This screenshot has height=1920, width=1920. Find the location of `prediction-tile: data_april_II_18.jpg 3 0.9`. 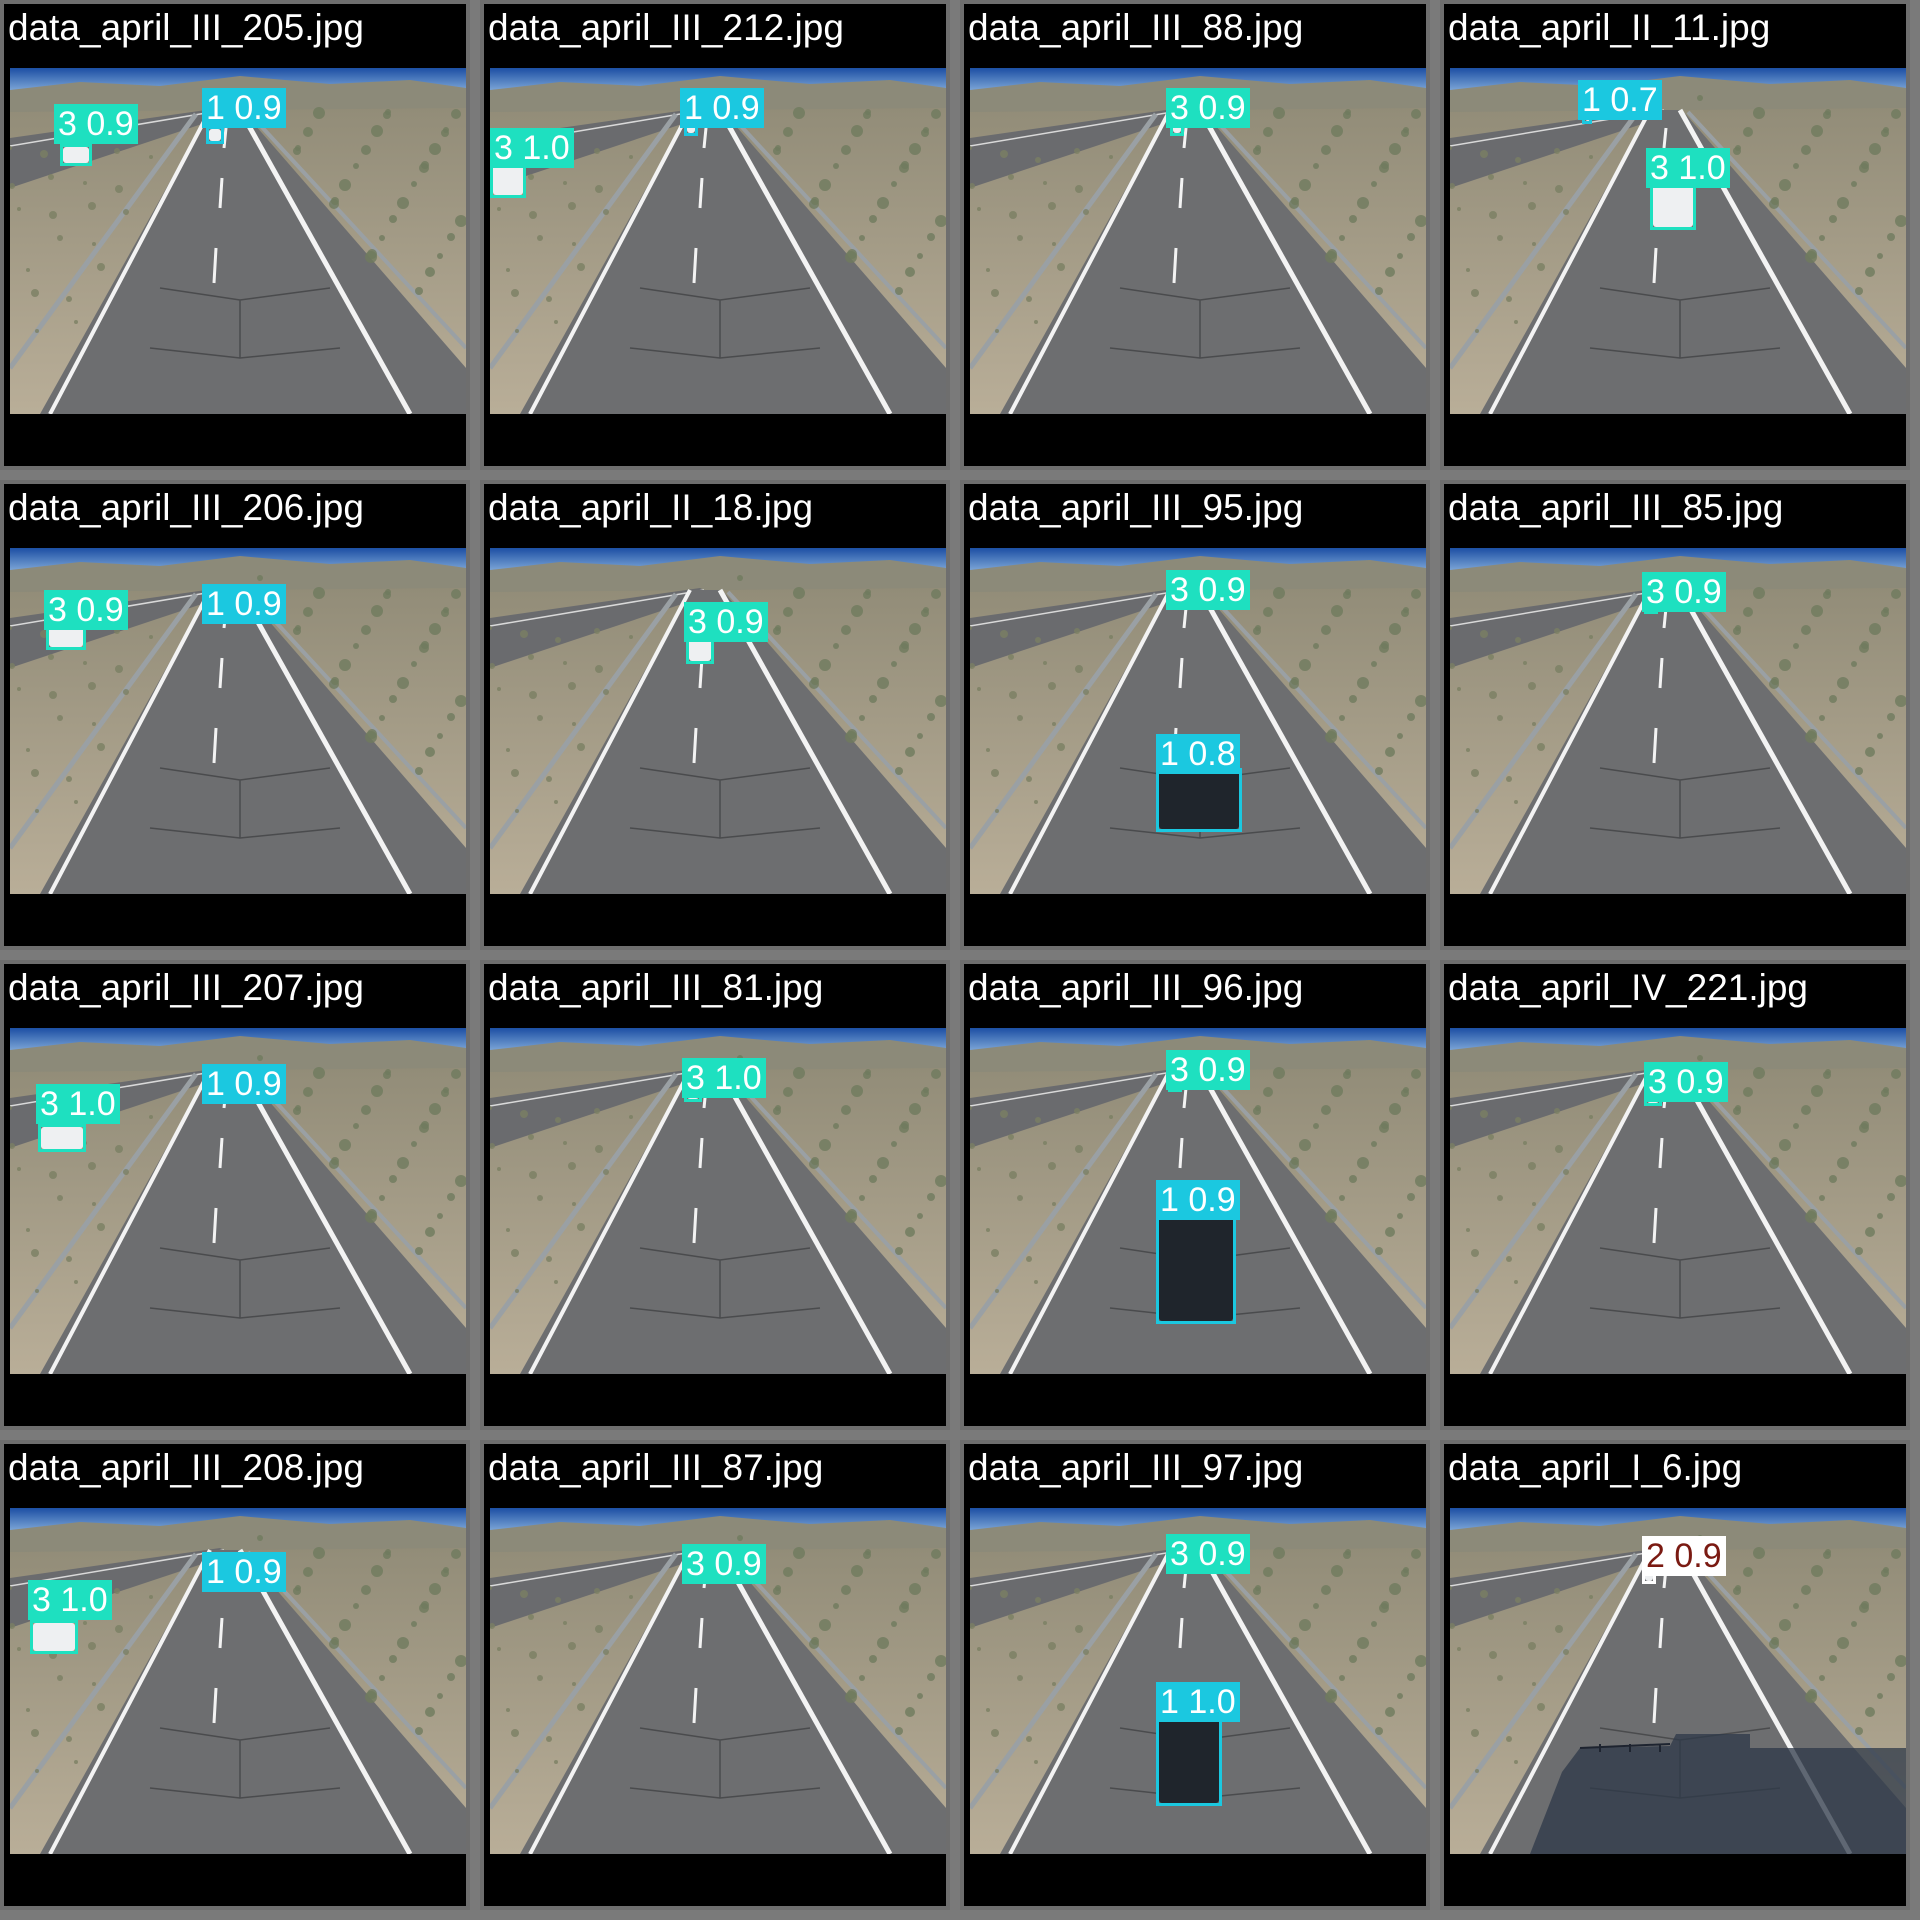

prediction-tile: data_april_II_18.jpg 3 0.9 is located at coordinates (715, 715).